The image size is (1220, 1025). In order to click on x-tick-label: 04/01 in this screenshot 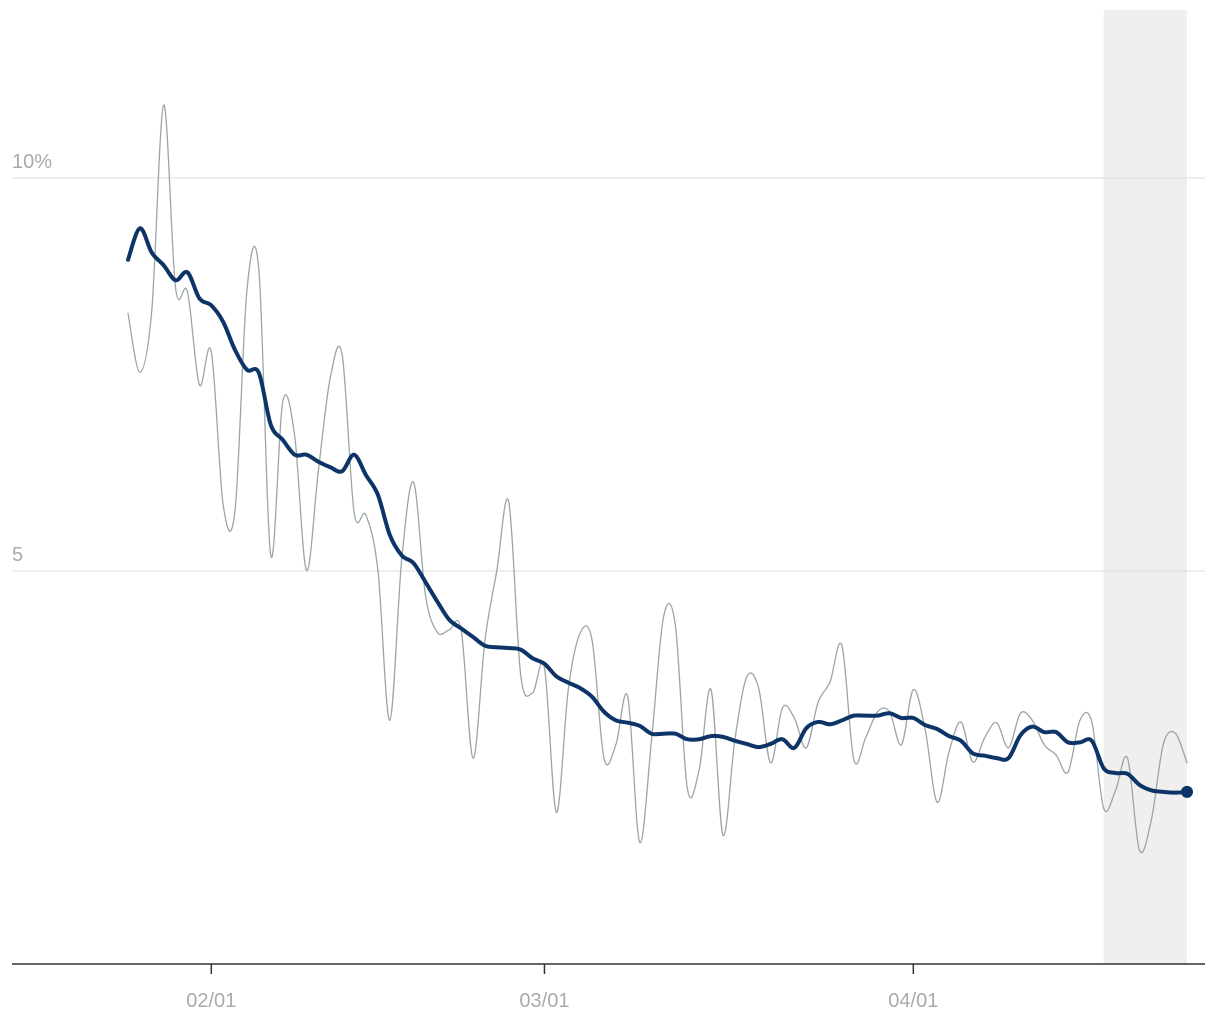, I will do `click(913, 1001)`.